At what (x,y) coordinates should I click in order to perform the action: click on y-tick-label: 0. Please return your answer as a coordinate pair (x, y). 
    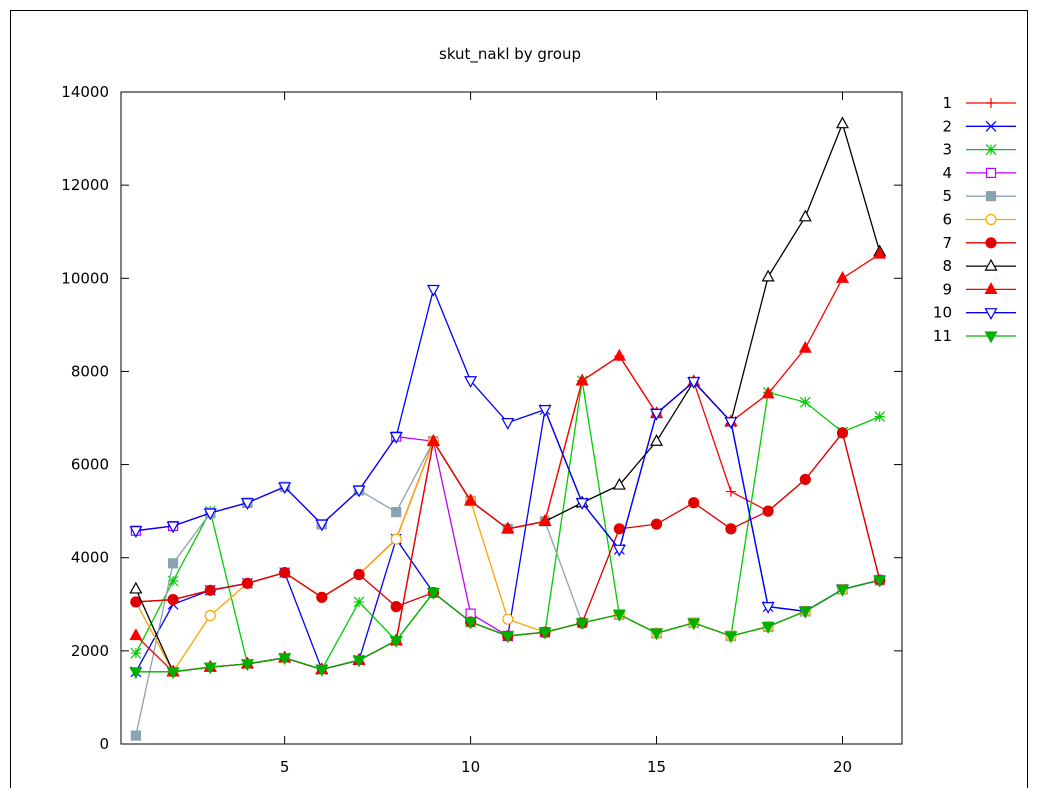
    Looking at the image, I should click on (104, 744).